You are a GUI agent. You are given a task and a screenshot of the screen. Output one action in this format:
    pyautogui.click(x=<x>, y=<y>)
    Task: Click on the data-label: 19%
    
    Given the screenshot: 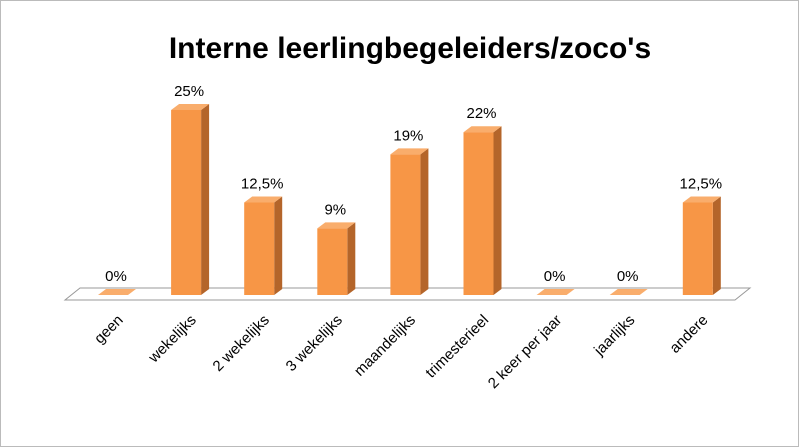 What is the action you would take?
    pyautogui.click(x=408, y=135)
    